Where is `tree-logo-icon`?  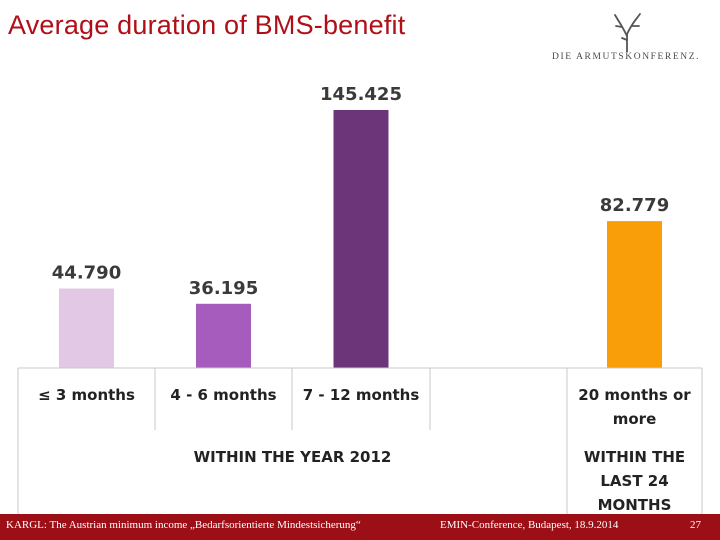 tree-logo-icon is located at coordinates (627, 33).